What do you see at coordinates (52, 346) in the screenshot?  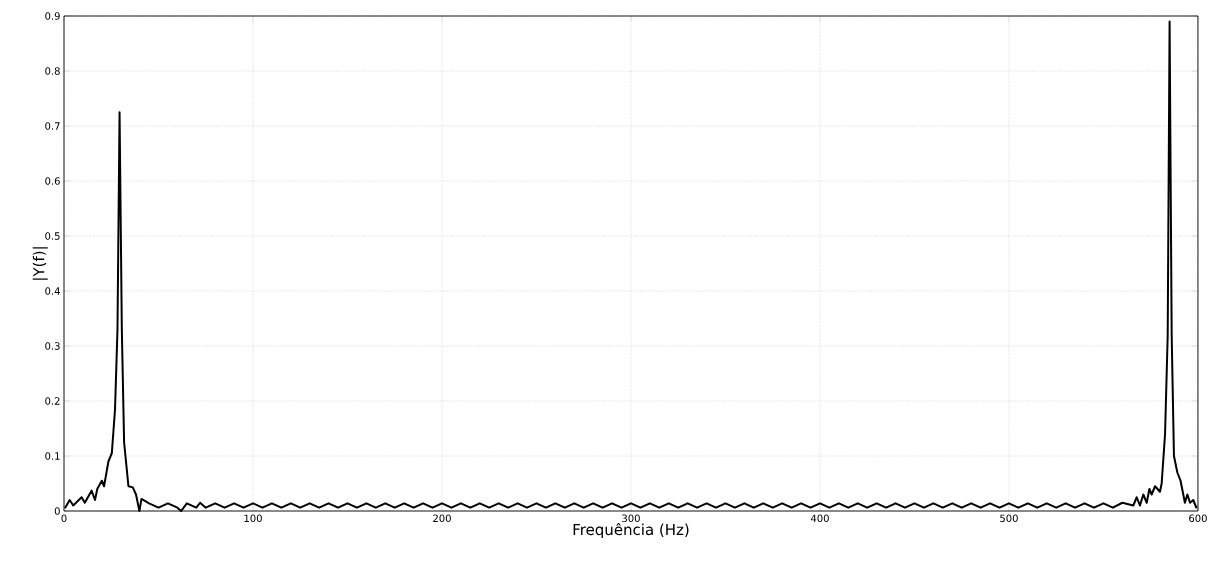 I see `y-tick-label: 0.3` at bounding box center [52, 346].